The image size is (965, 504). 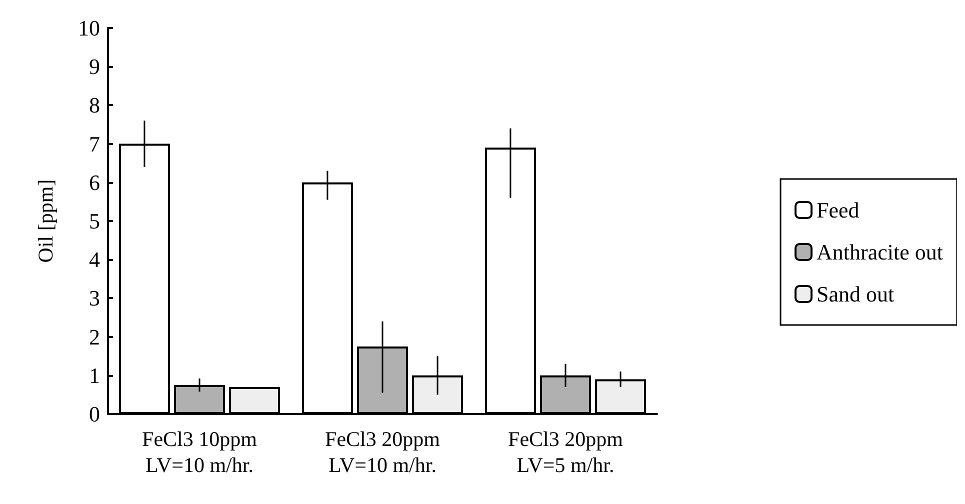 What do you see at coordinates (94, 182) in the screenshot?
I see `y-tick-label: 6` at bounding box center [94, 182].